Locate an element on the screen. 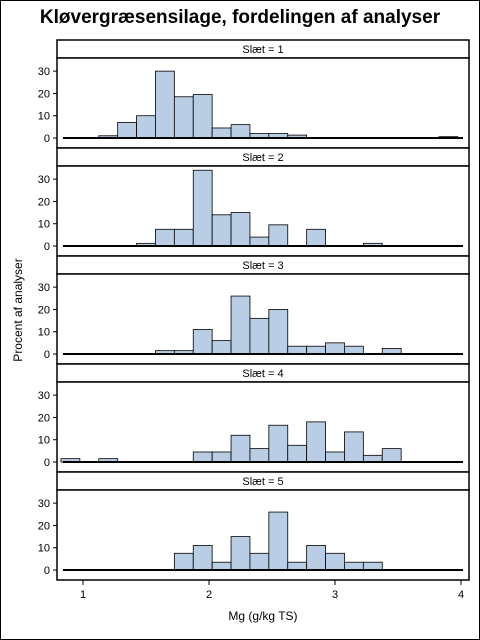 This screenshot has width=480, height=640. x-tick-label: 3 is located at coordinates (335, 595).